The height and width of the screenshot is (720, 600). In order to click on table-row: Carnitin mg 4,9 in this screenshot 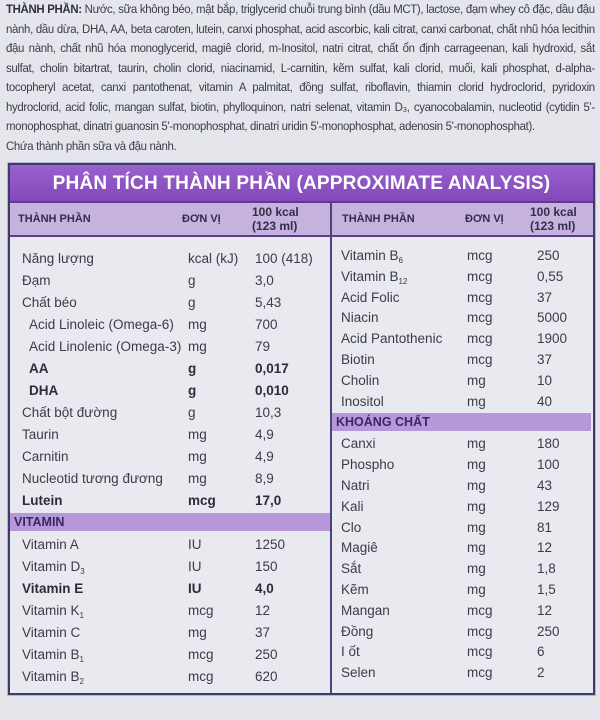, I will do `click(170, 457)`.